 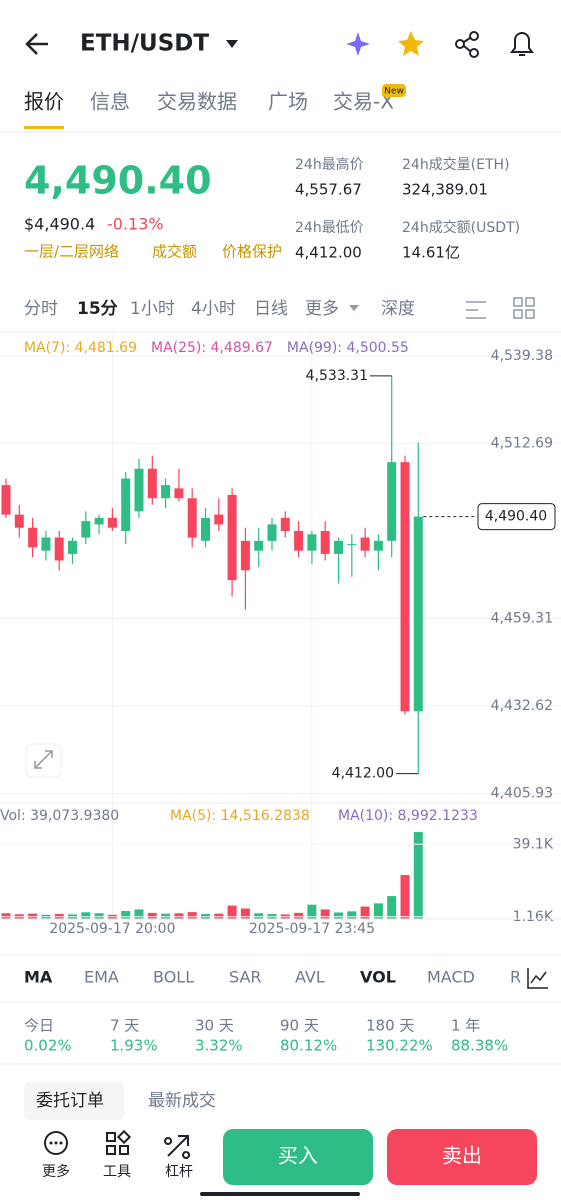 I want to click on period: 7 天, so click(x=124, y=1026).